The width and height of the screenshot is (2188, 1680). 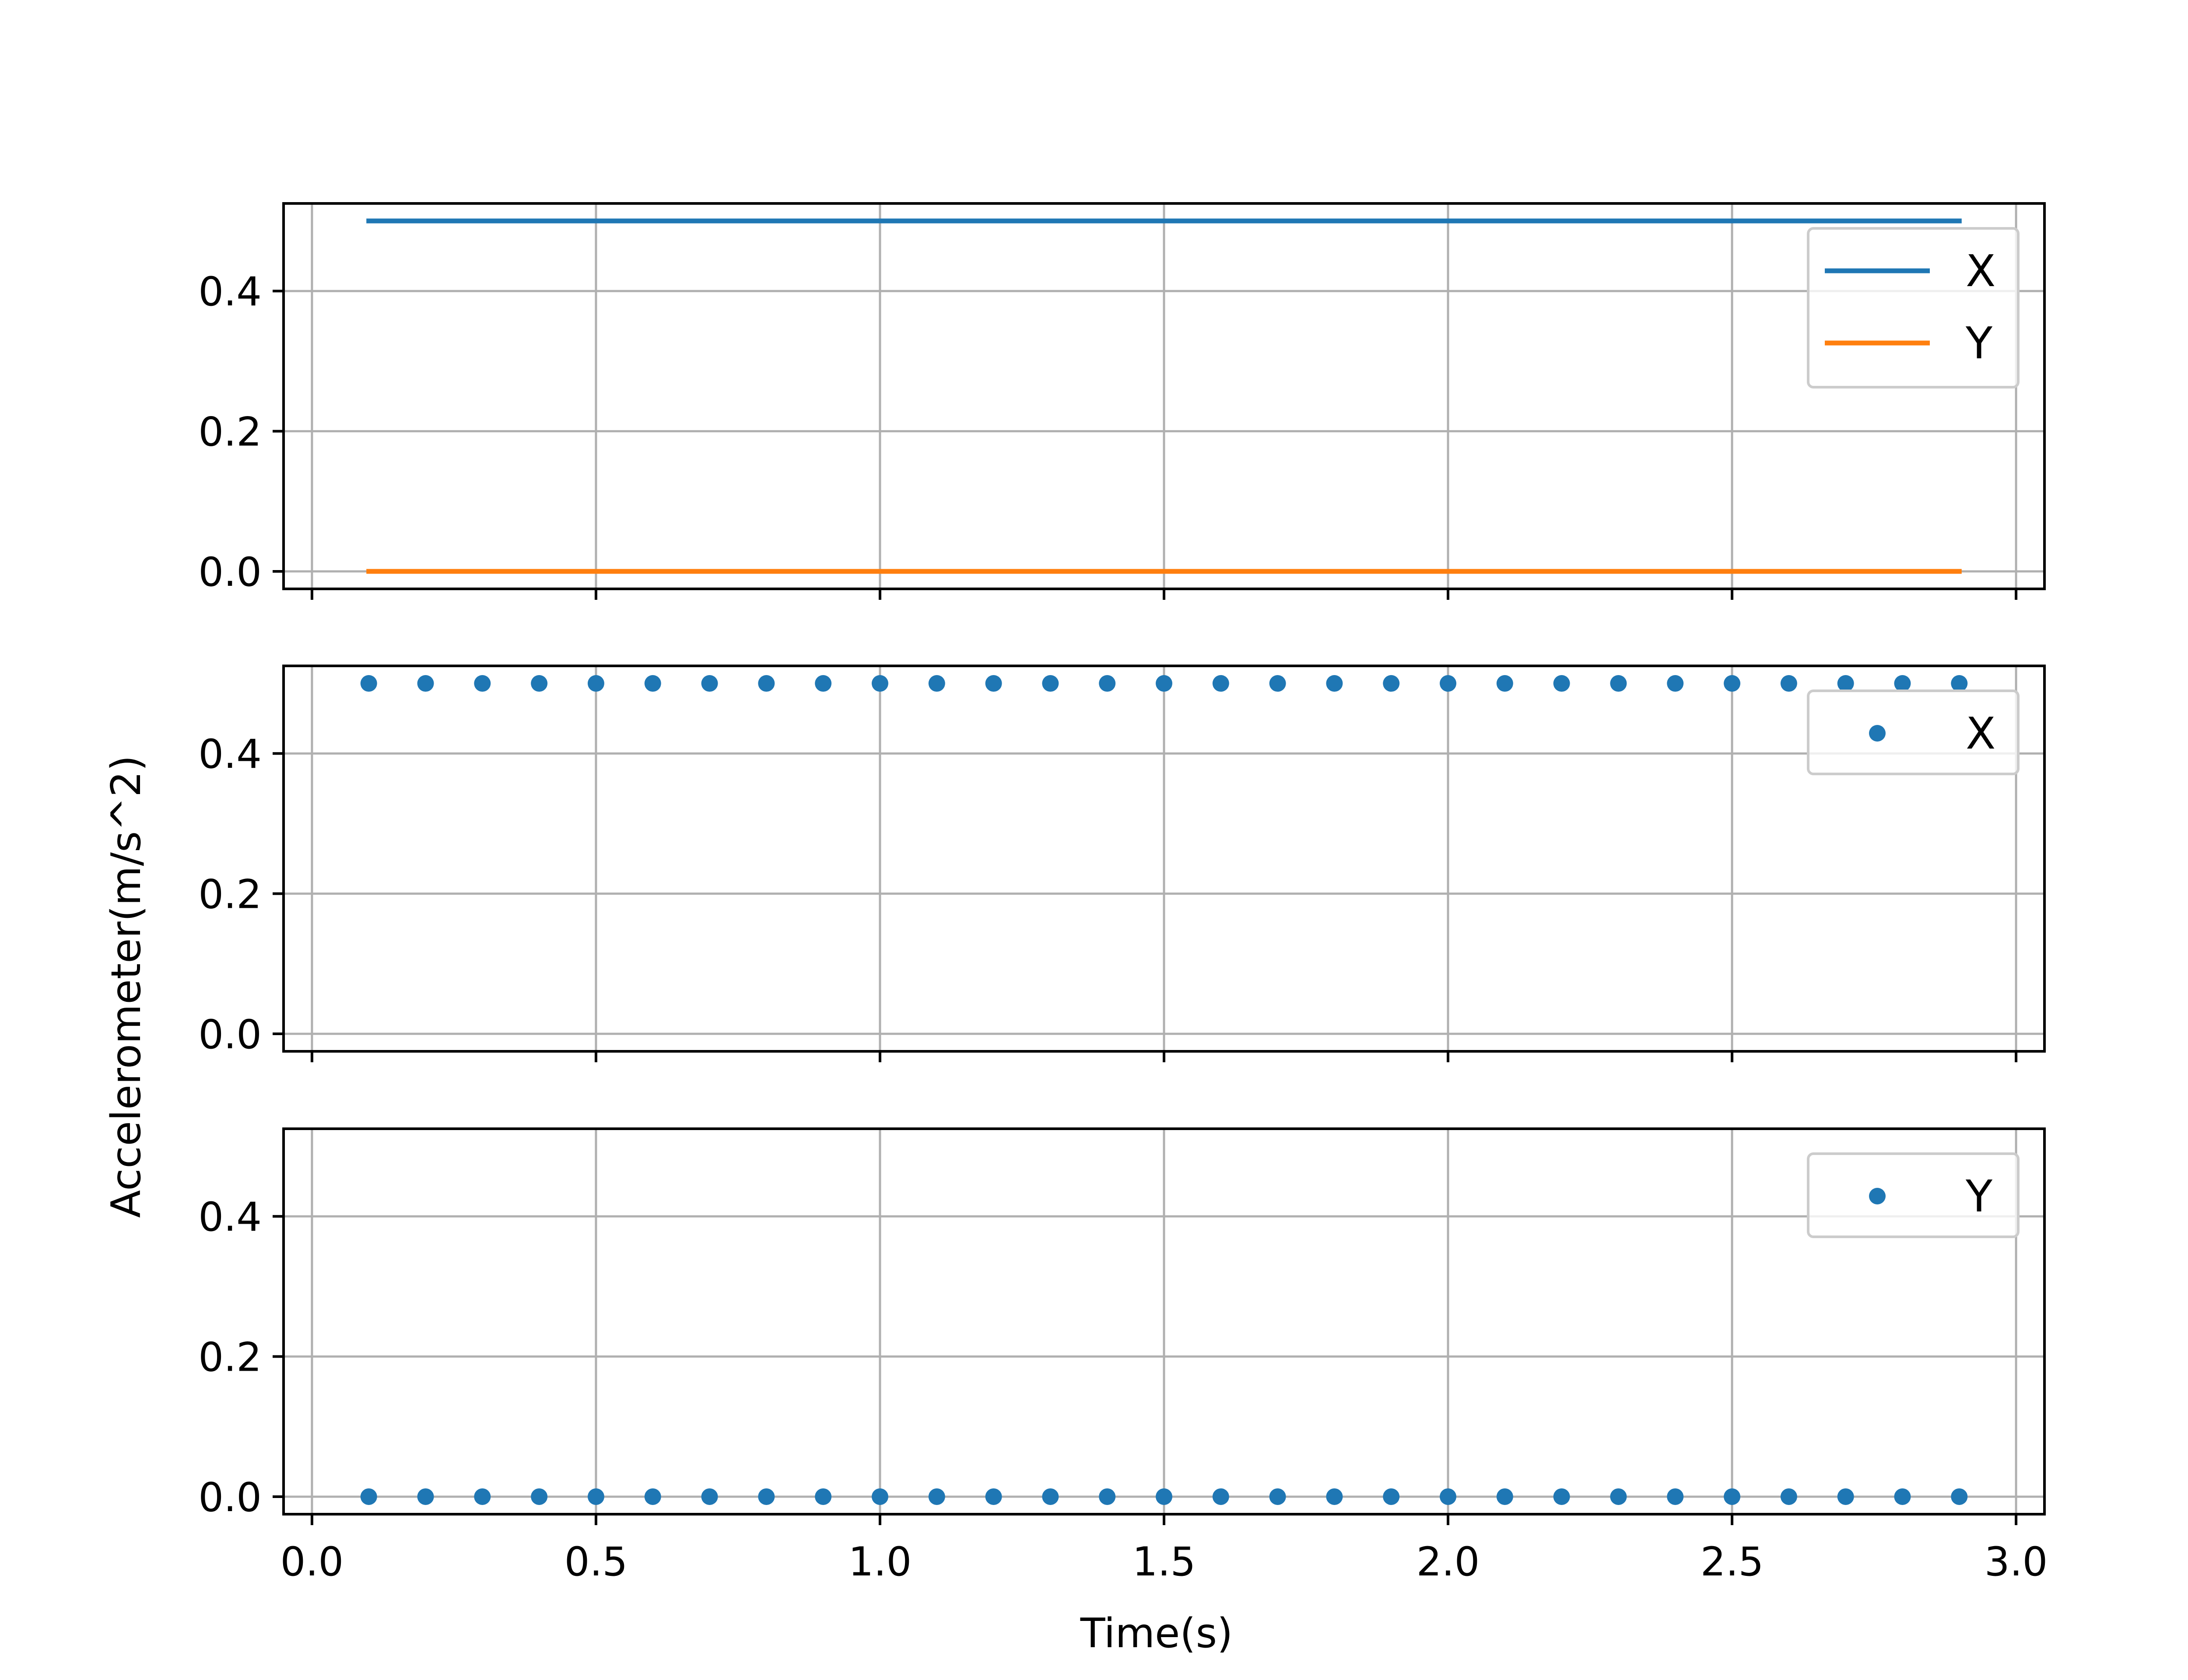 I want to click on x-tick-label: 1.5, so click(x=1165, y=1562).